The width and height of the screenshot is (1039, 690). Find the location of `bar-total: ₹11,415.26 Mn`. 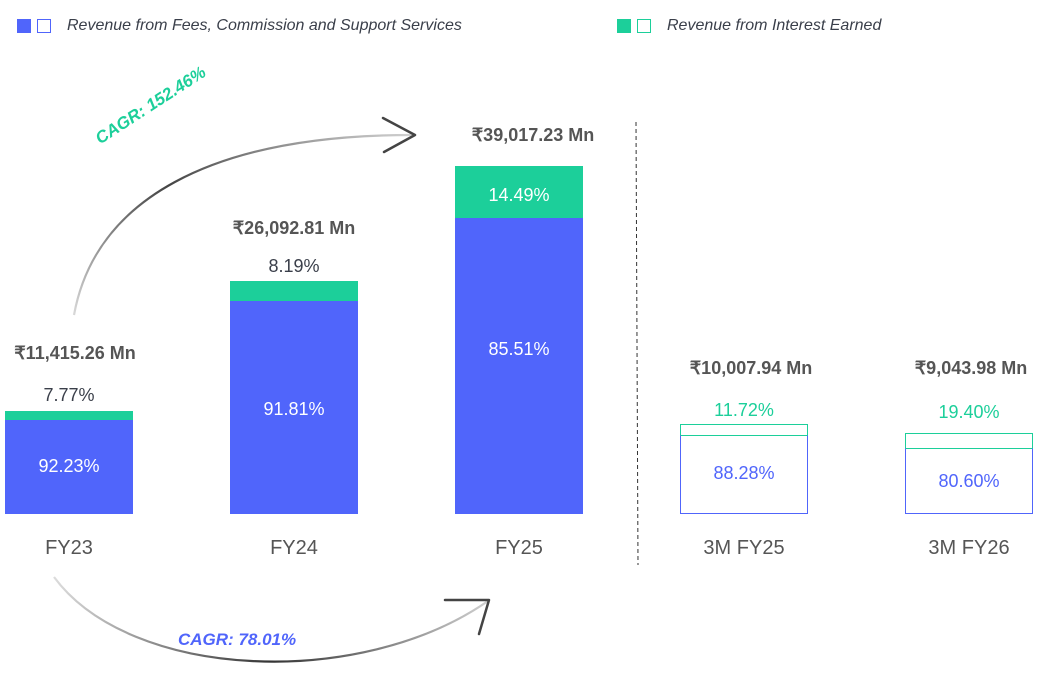

bar-total: ₹11,415.26 Mn is located at coordinates (75, 353).